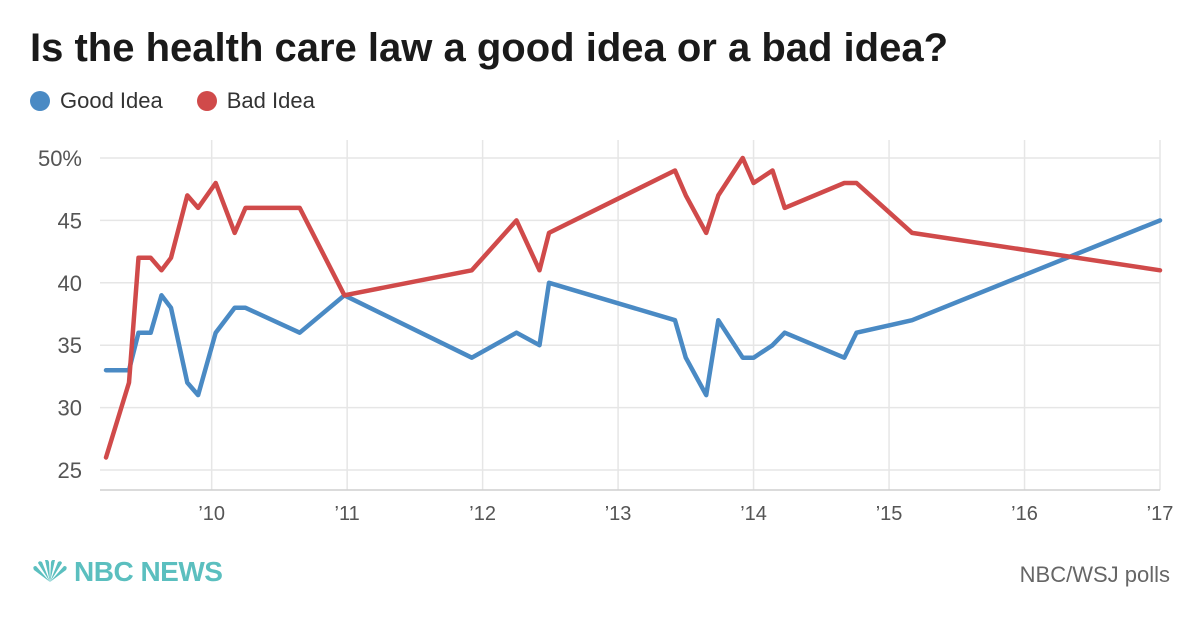 The height and width of the screenshot is (630, 1200). What do you see at coordinates (270, 100) in the screenshot?
I see `legend-label-bad-idea: Bad Idea` at bounding box center [270, 100].